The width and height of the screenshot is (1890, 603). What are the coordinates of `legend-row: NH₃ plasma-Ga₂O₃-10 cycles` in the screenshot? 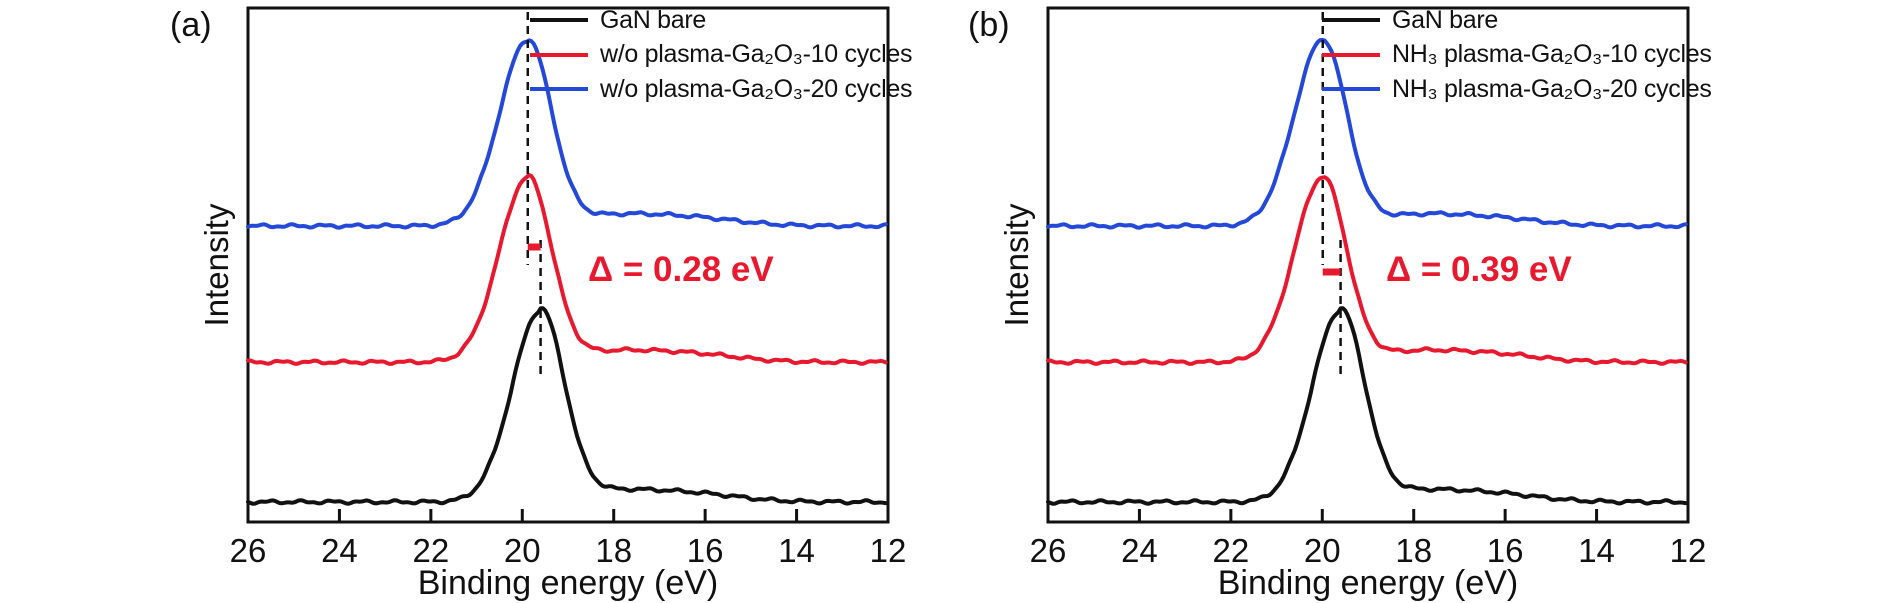 It's located at (1517, 55).